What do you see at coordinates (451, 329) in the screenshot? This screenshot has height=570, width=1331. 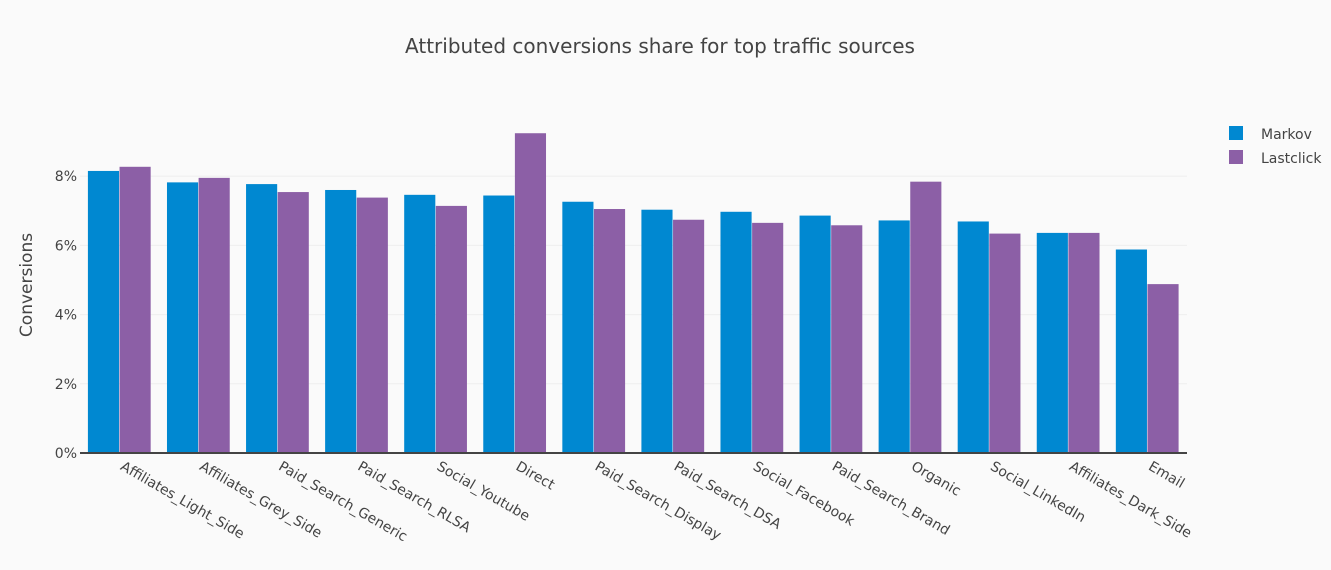 I see `bar-lastclick-social-youtube` at bounding box center [451, 329].